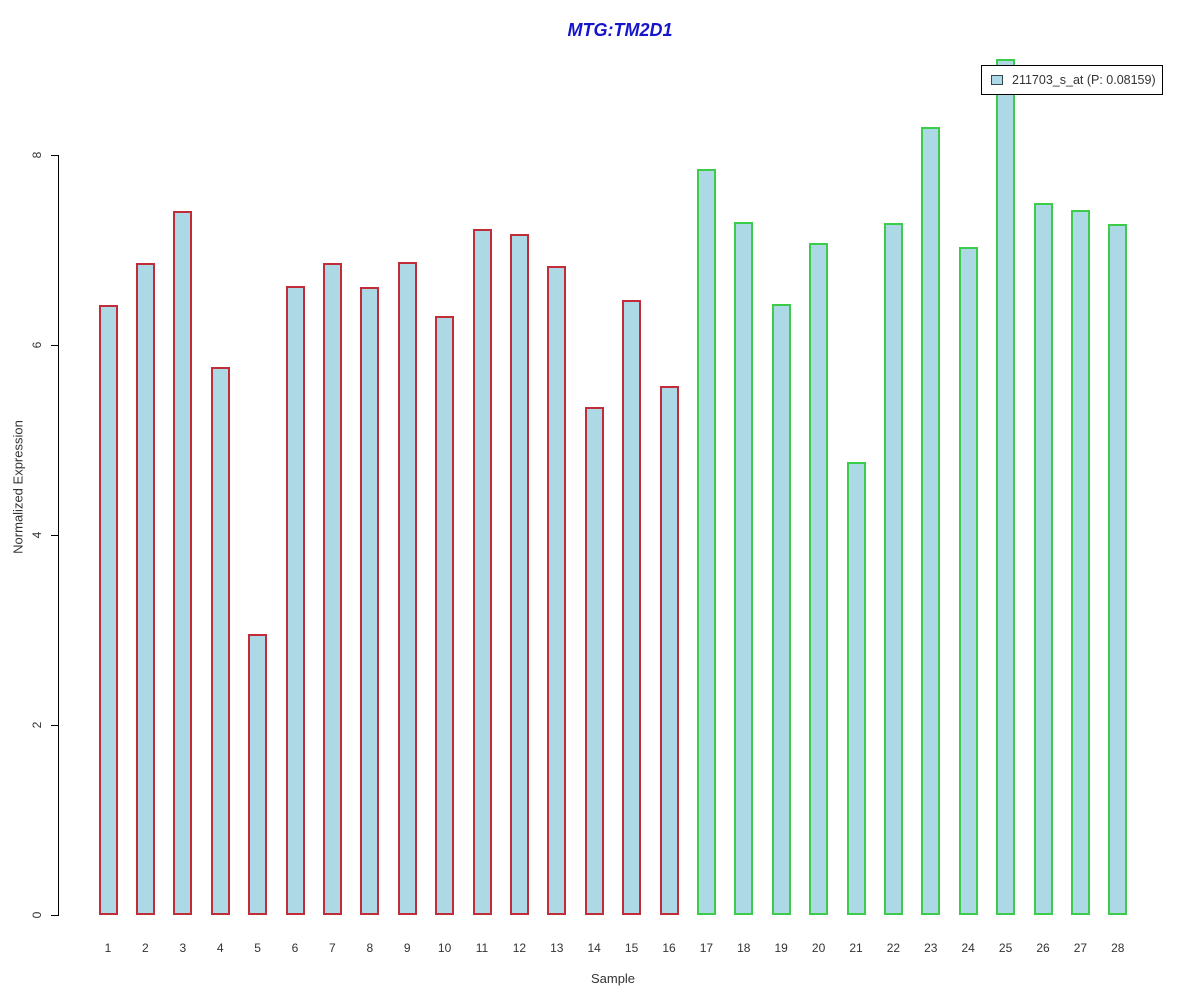 The height and width of the screenshot is (1000, 1200). I want to click on y-tick-label: 6, so click(37, 345).